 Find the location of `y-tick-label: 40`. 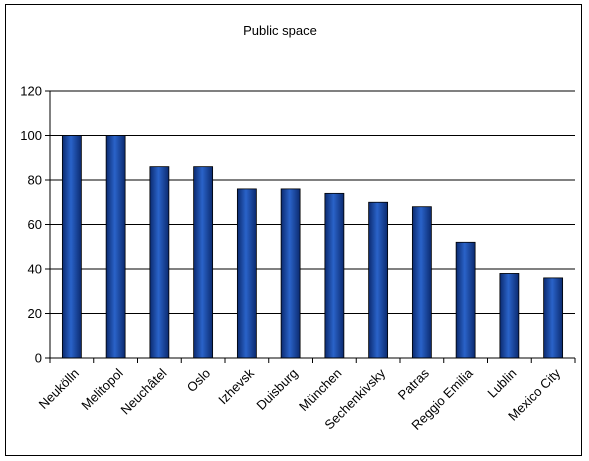

y-tick-label: 40 is located at coordinates (35, 269).